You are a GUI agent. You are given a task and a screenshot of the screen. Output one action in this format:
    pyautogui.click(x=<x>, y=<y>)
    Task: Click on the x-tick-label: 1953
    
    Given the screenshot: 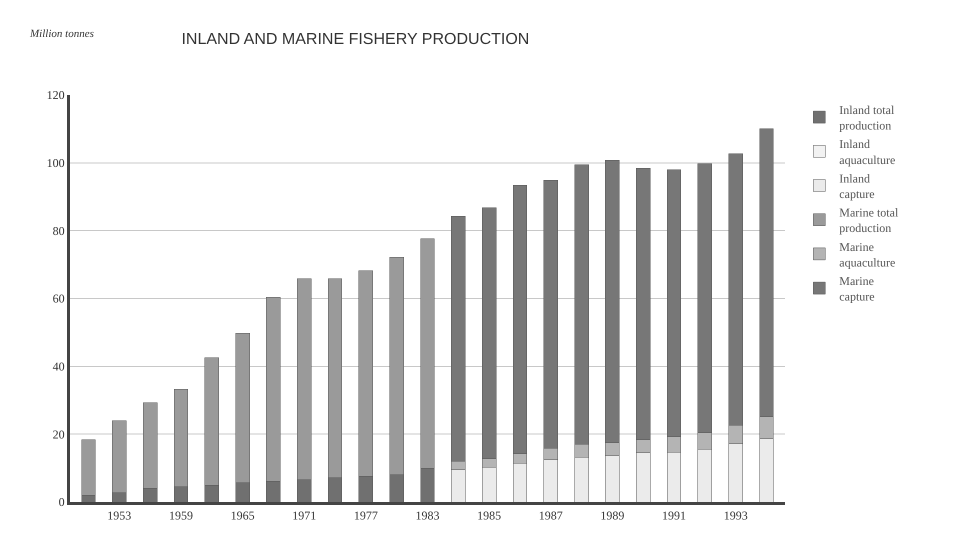 What is the action you would take?
    pyautogui.click(x=119, y=515)
    